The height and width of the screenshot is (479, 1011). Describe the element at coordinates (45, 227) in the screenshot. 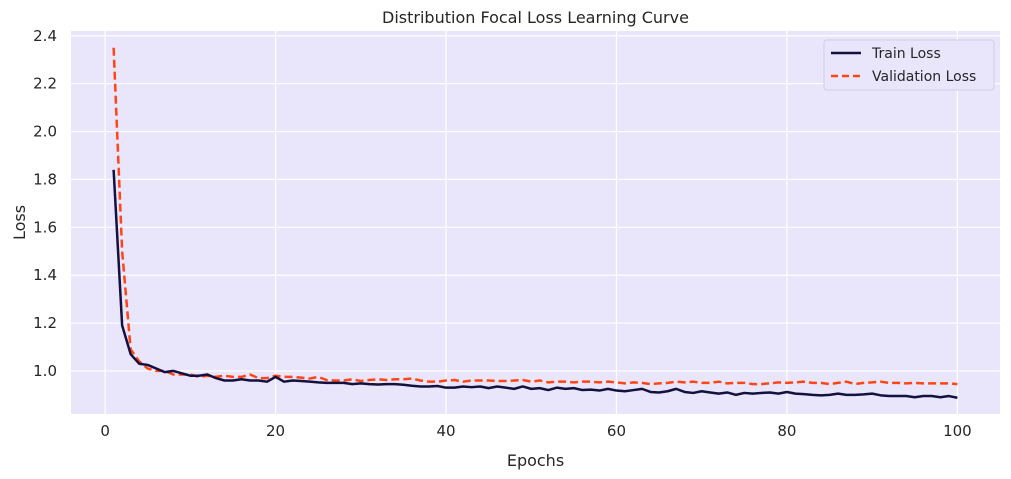

I see `y-tick-label: 1.6` at that location.